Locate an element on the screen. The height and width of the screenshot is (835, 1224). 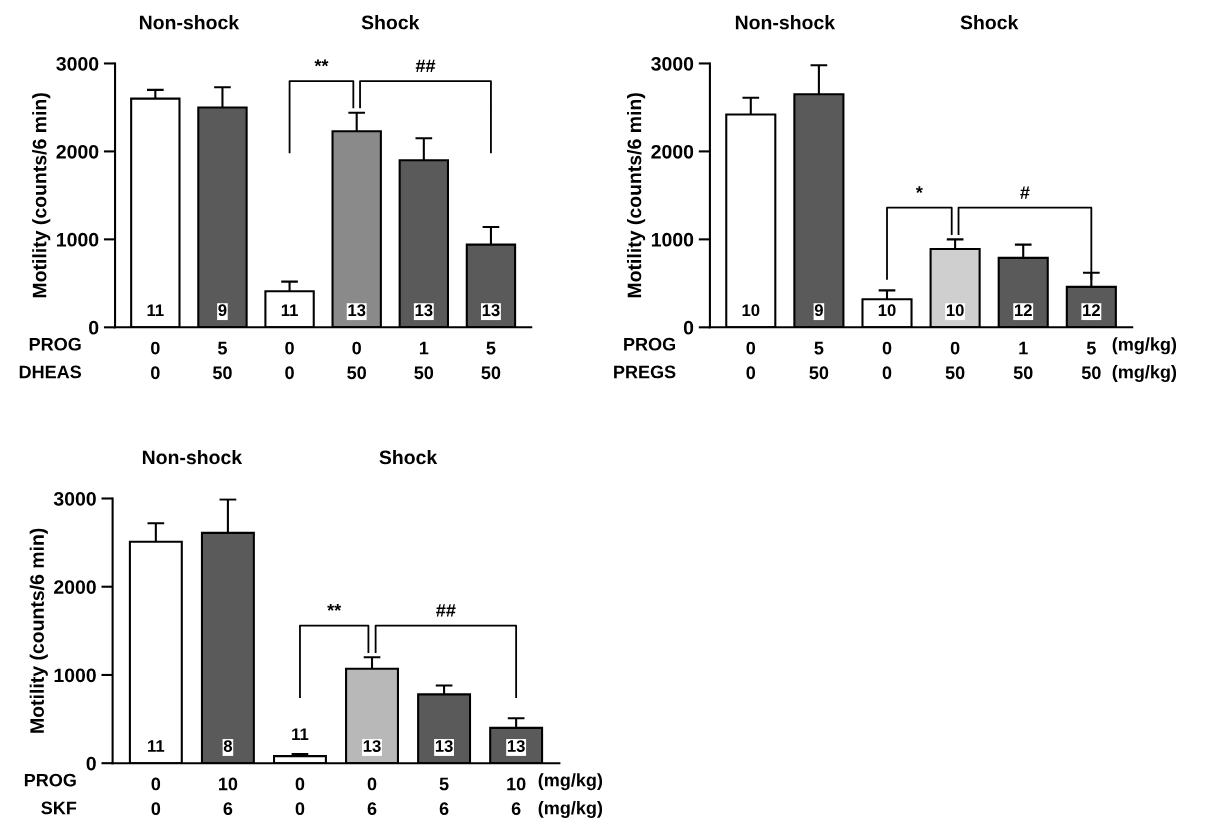
annotation: # is located at coordinates (1025, 192).